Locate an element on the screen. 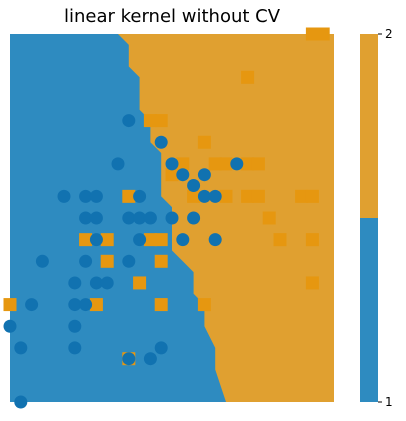 The width and height of the screenshot is (406, 421). chart-title: linear kernel without CV is located at coordinates (172, 16).